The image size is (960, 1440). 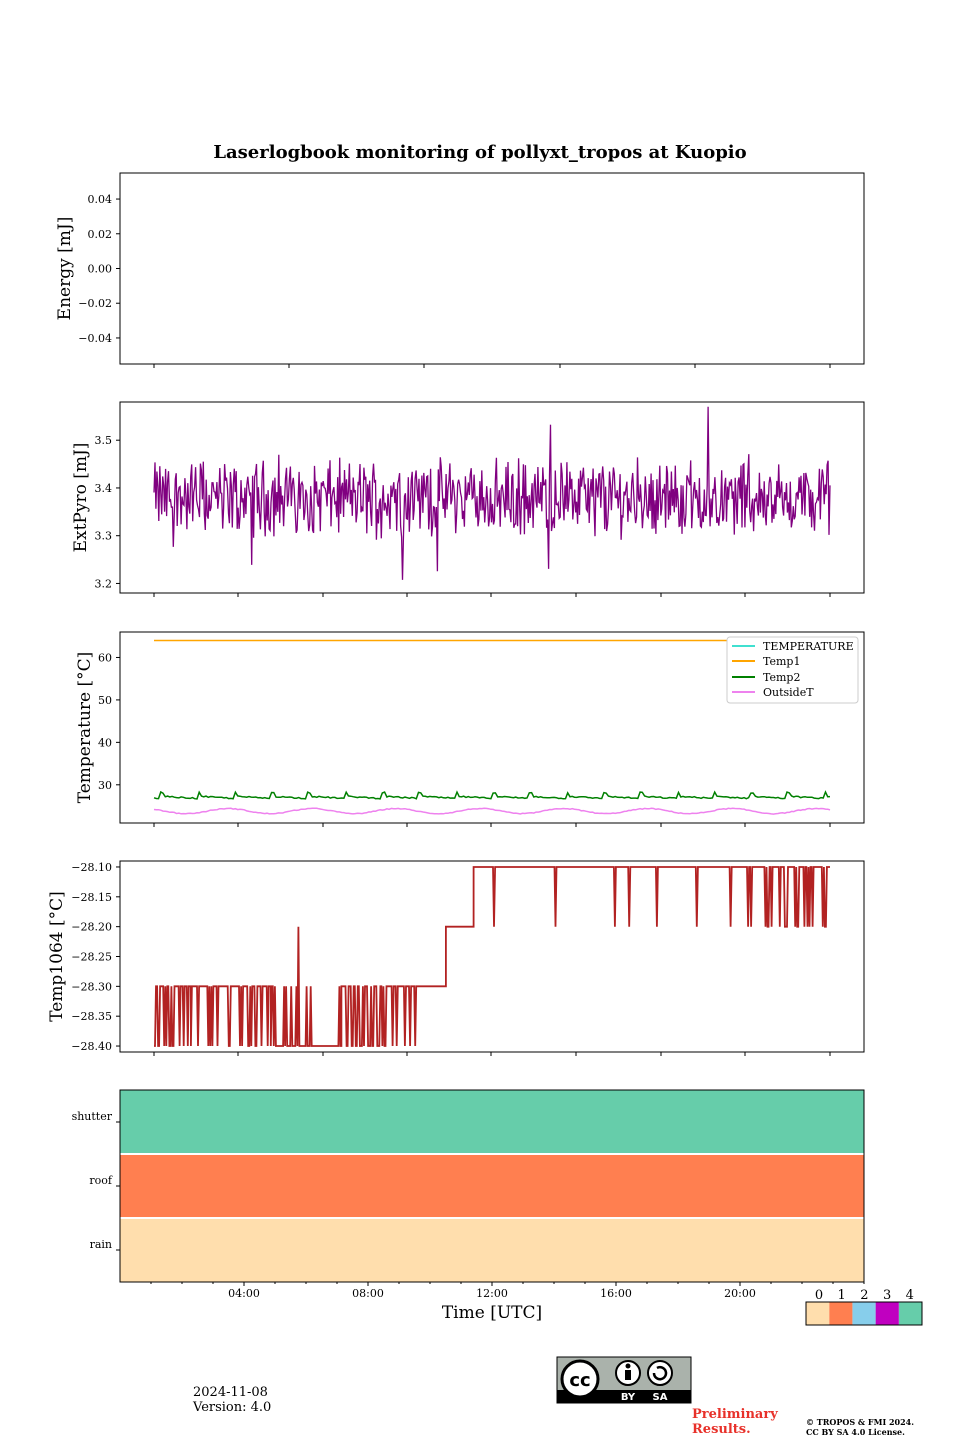 What do you see at coordinates (95, 338) in the screenshot?
I see `ytick-label: −0.04` at bounding box center [95, 338].